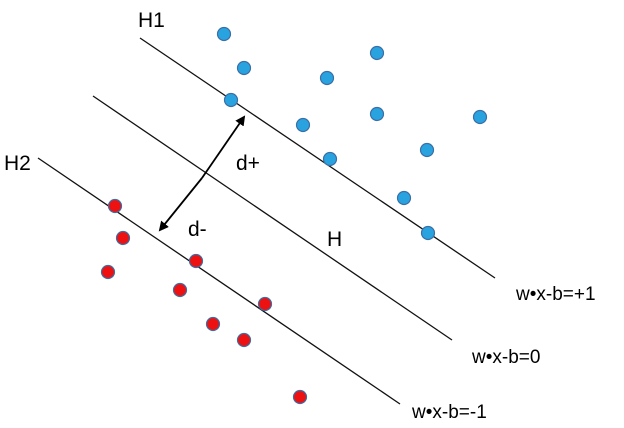  I want to click on eq-zero-label: w•x-b=0, so click(505, 357).